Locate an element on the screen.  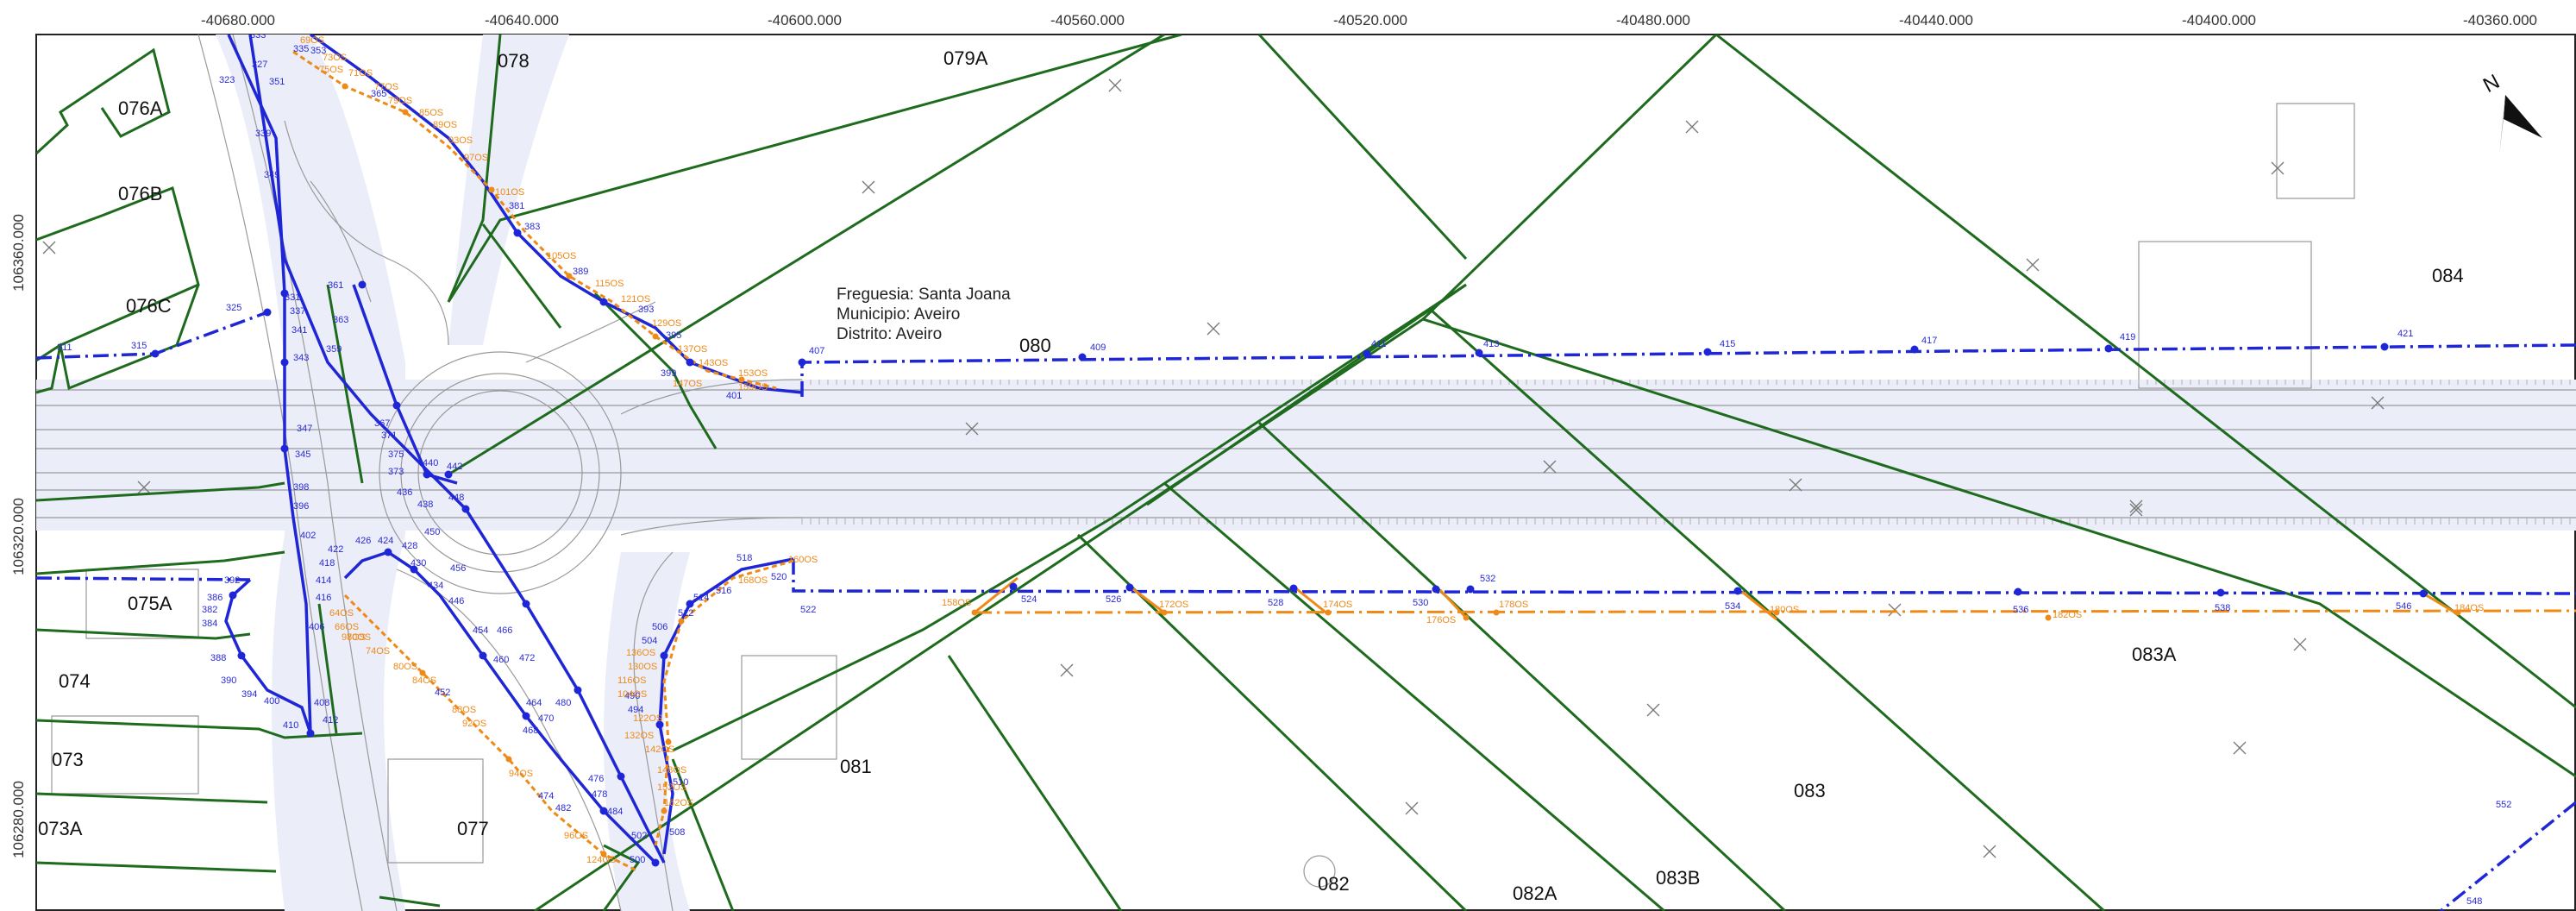
parcel-label: 082 is located at coordinates (1334, 884).